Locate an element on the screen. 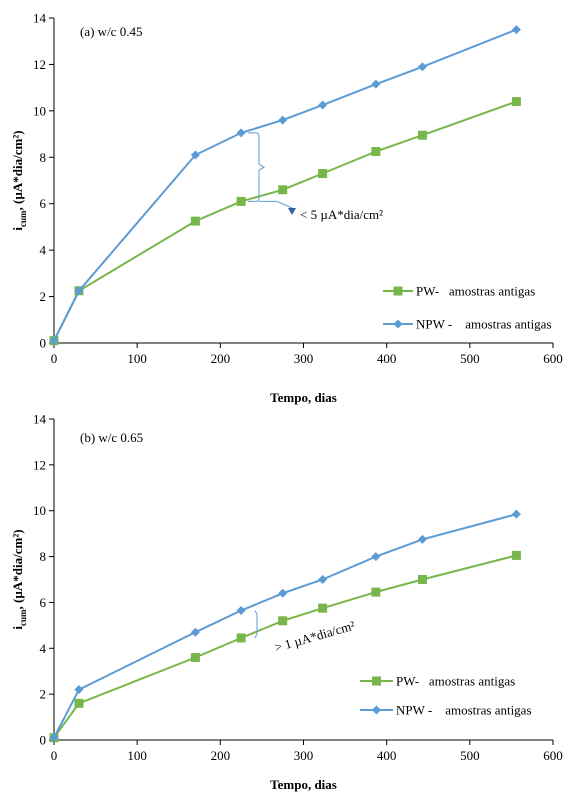 This screenshot has height=795, width=576. panel-label: (a) w/c 0.45 is located at coordinates (111, 31).